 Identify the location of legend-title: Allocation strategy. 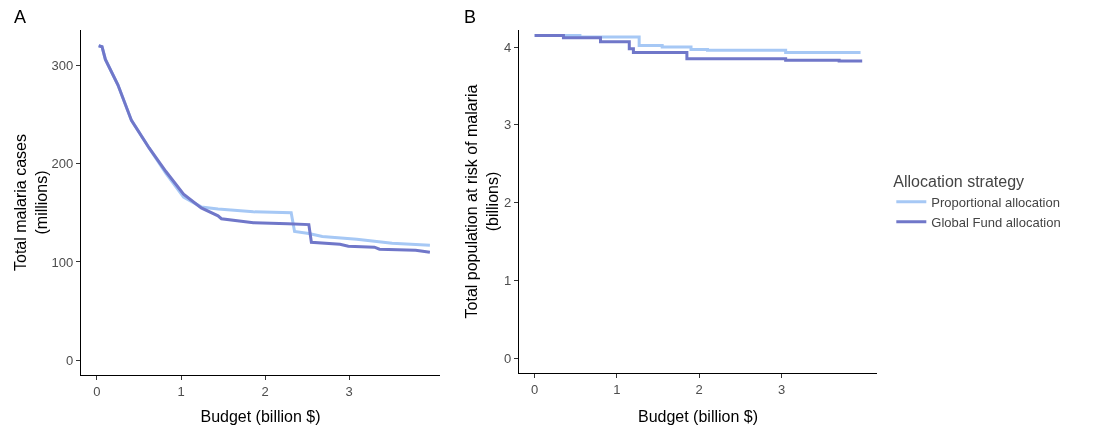
(959, 181).